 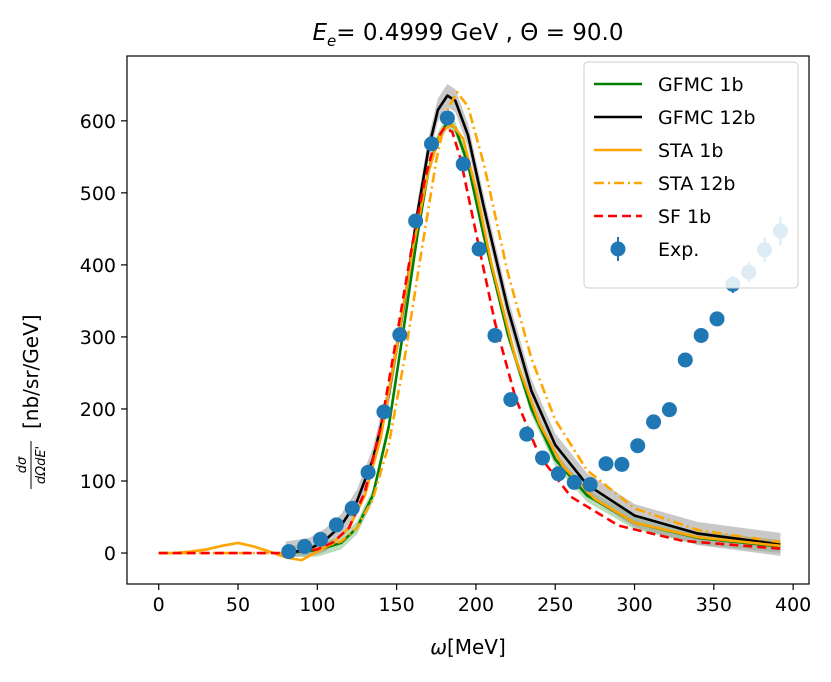 What do you see at coordinates (396, 605) in the screenshot?
I see `x-tick-label: 150` at bounding box center [396, 605].